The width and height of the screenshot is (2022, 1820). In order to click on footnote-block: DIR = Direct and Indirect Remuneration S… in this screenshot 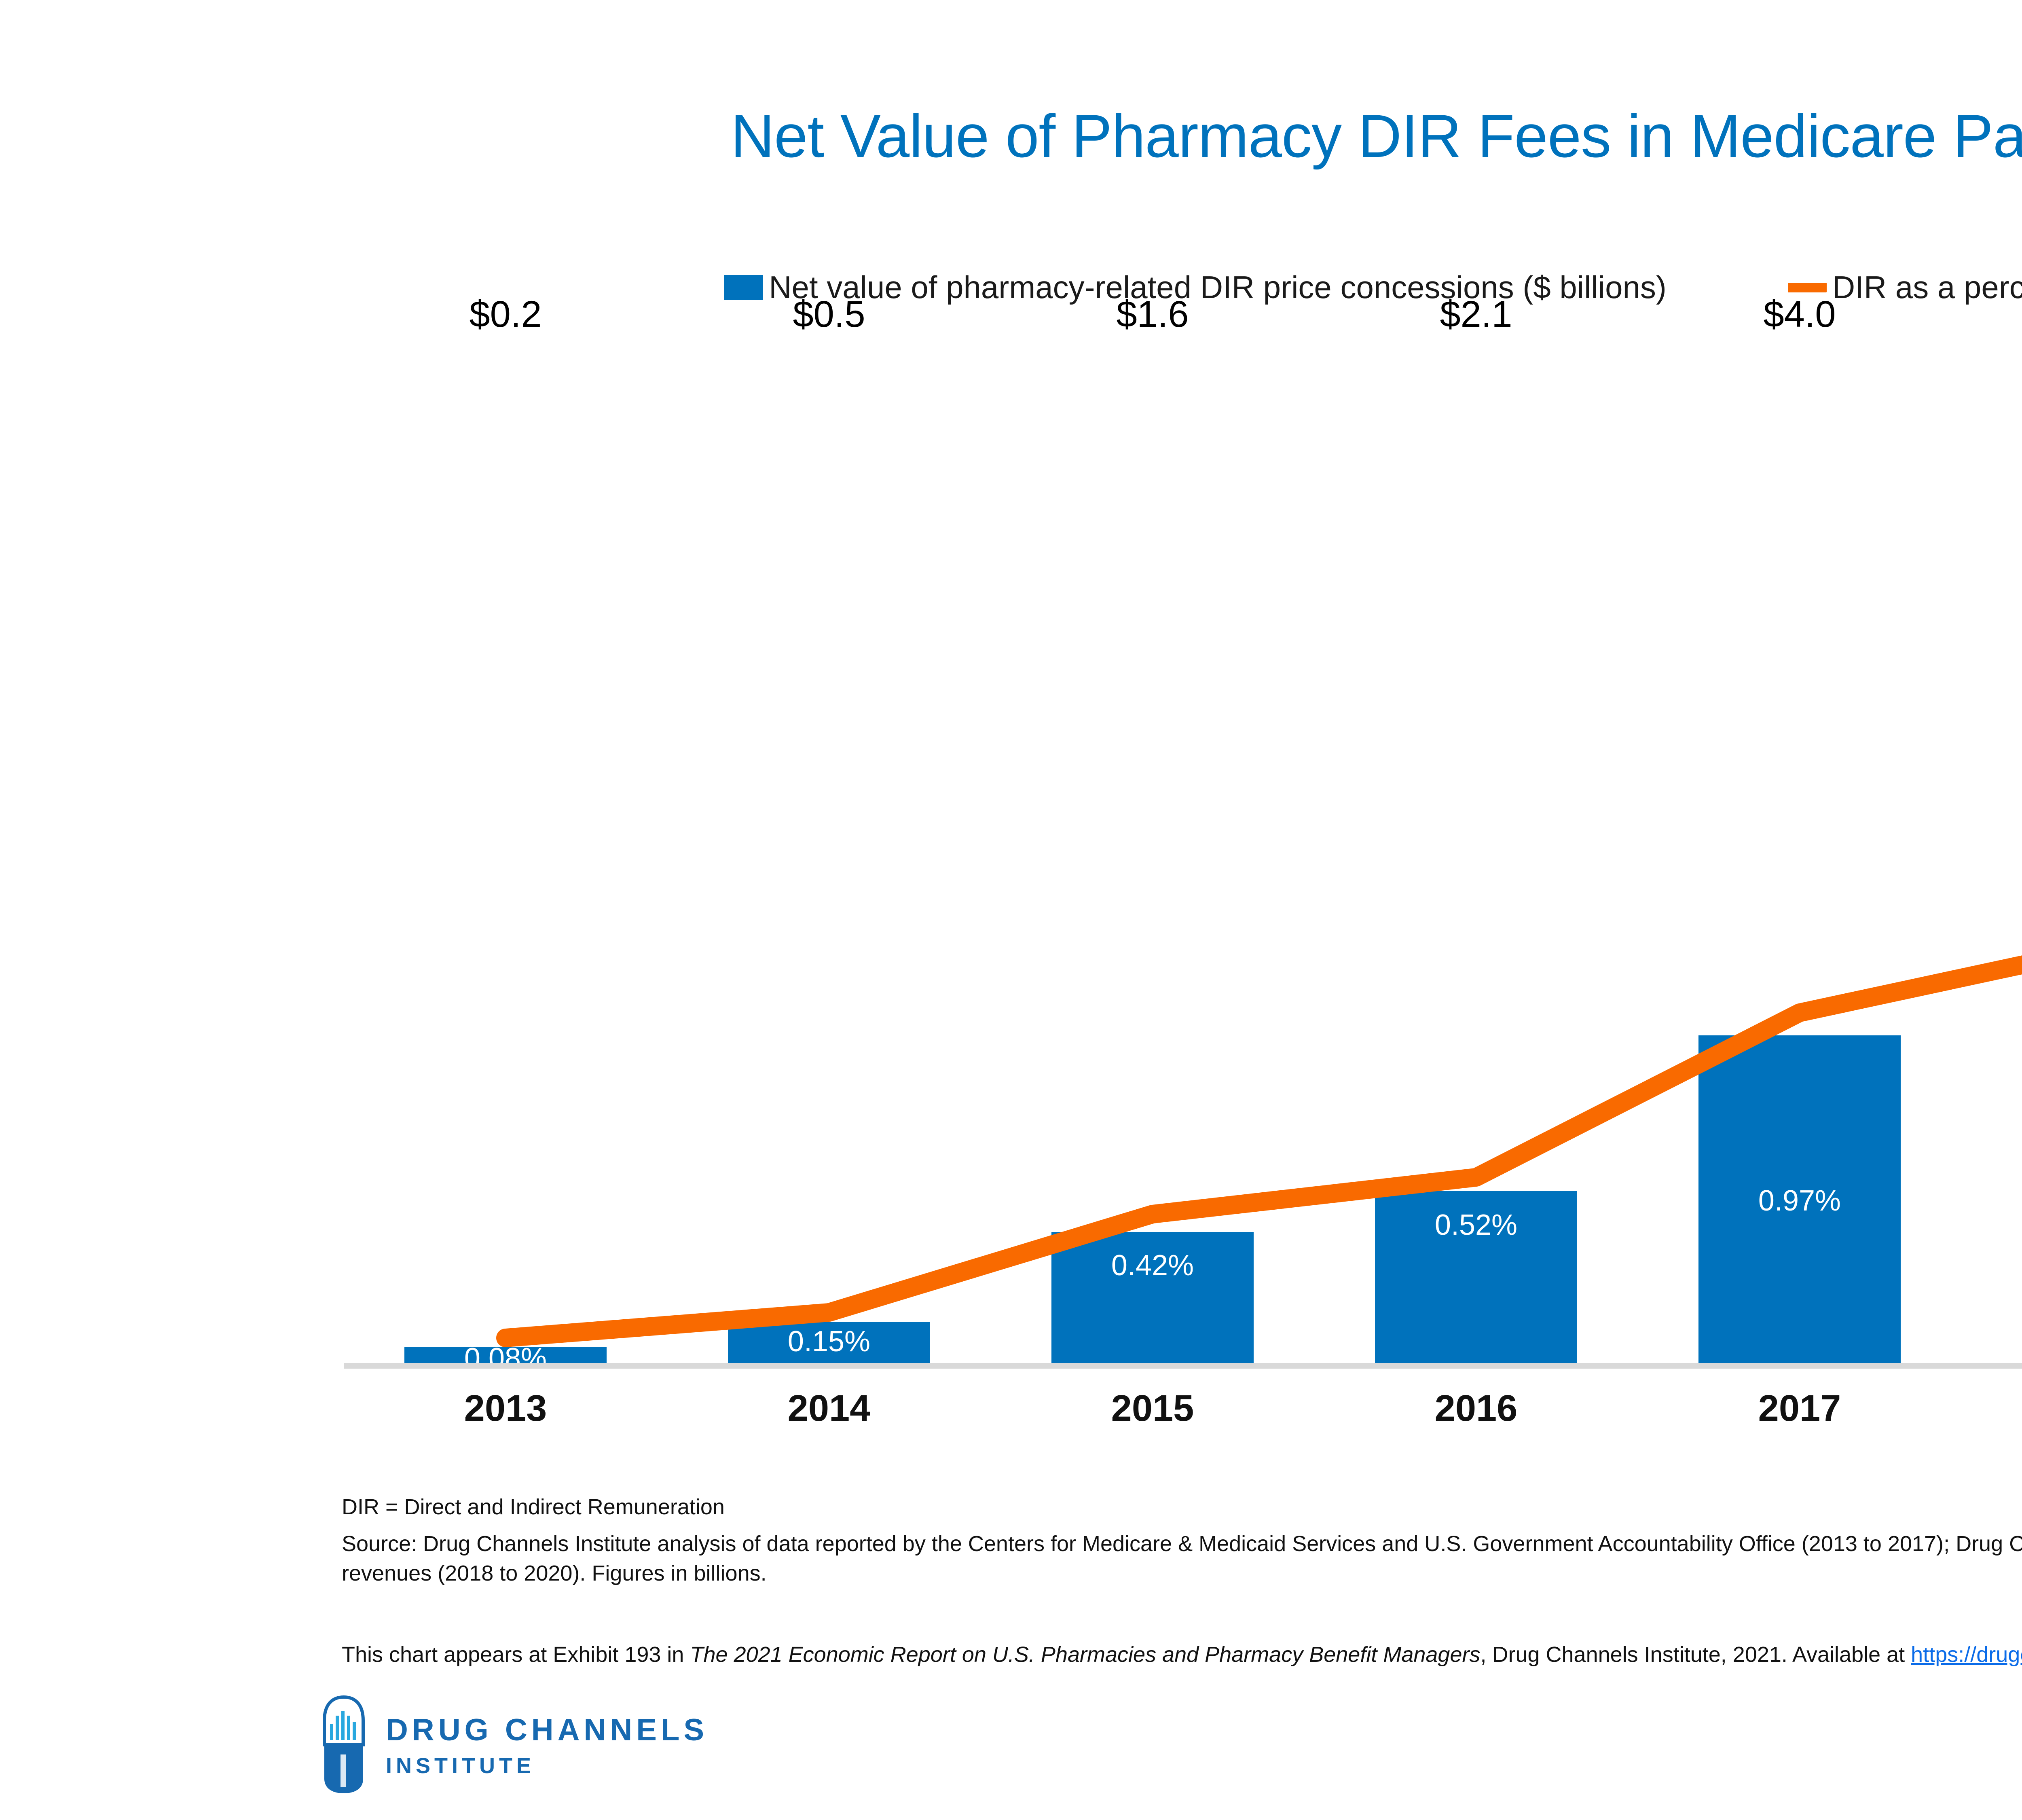, I will do `click(1182, 1540)`.